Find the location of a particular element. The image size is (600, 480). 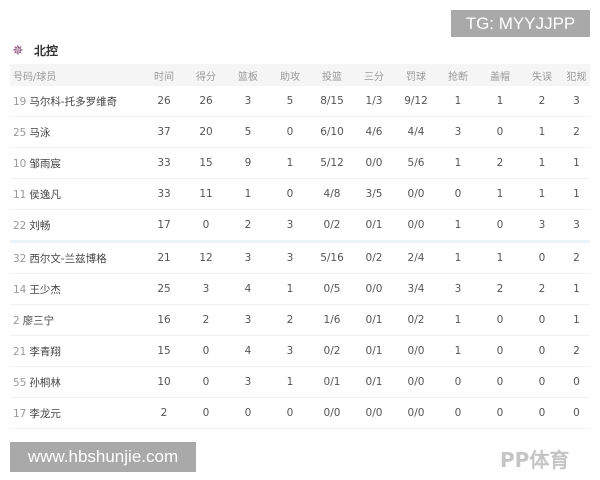

team-name: 北控 is located at coordinates (46, 51).